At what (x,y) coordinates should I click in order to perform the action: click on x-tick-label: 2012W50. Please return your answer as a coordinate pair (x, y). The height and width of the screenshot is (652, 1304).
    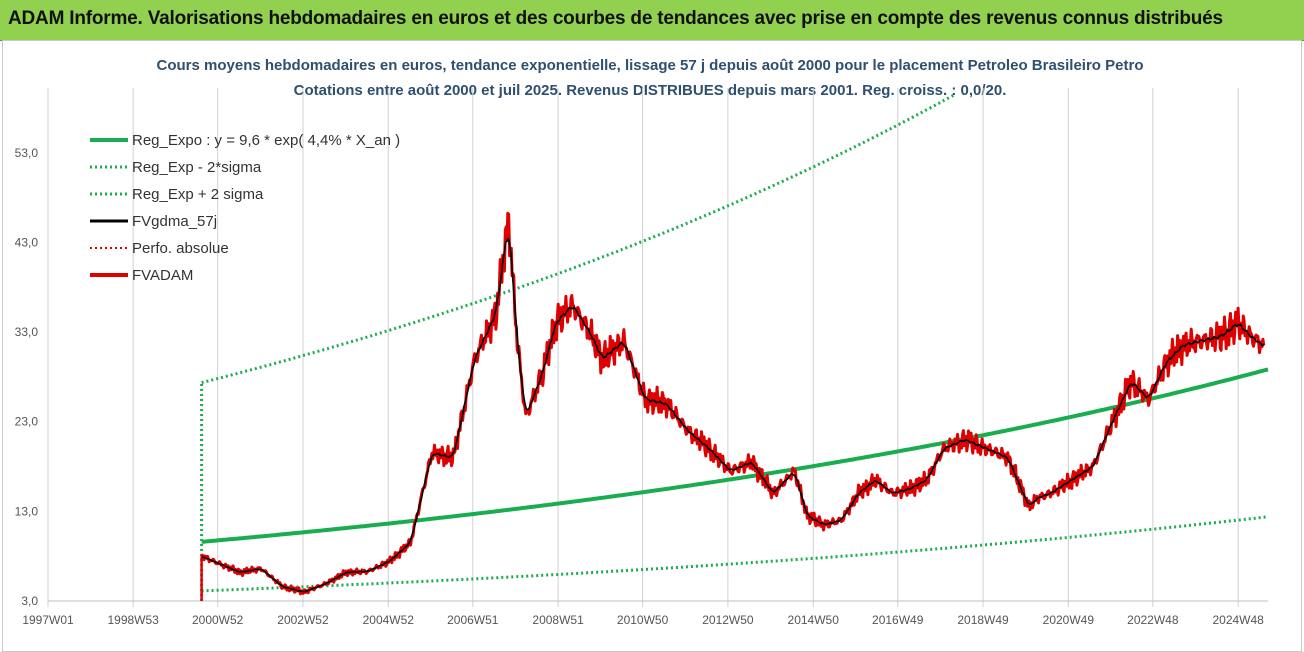
    Looking at the image, I should click on (728, 620).